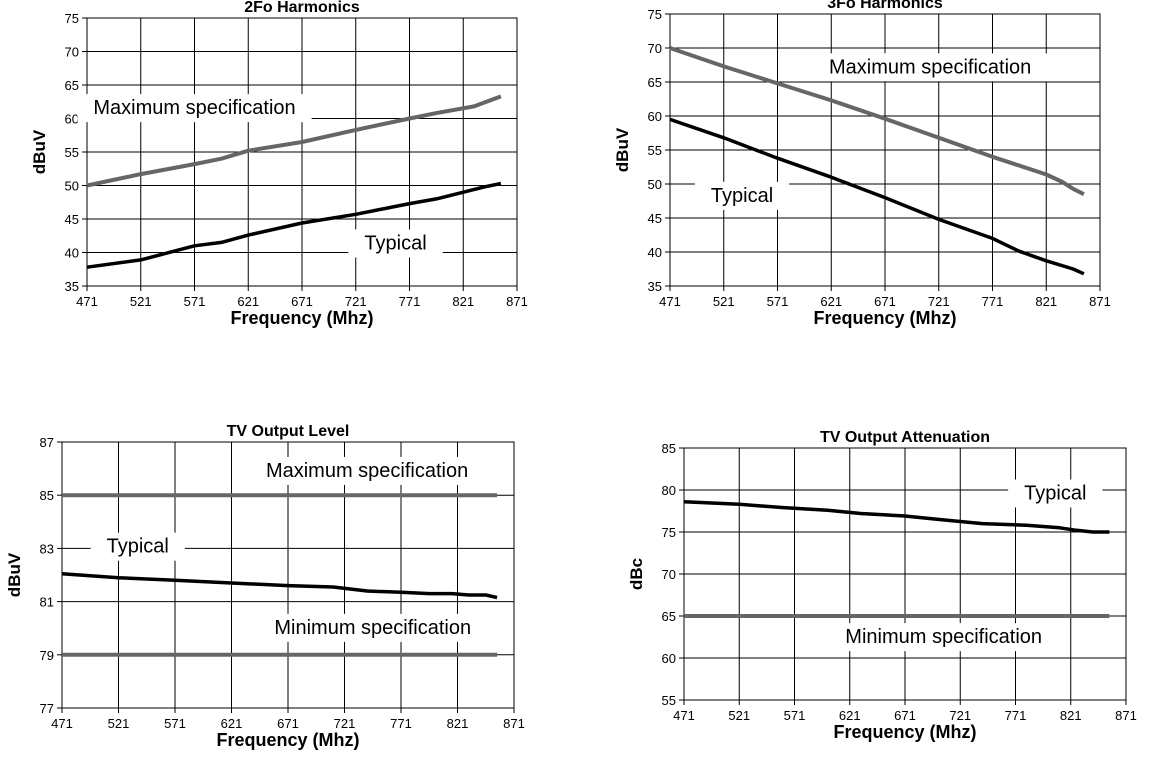 This screenshot has width=1159, height=761. I want to click on y-tick-label: 77, so click(47, 708).